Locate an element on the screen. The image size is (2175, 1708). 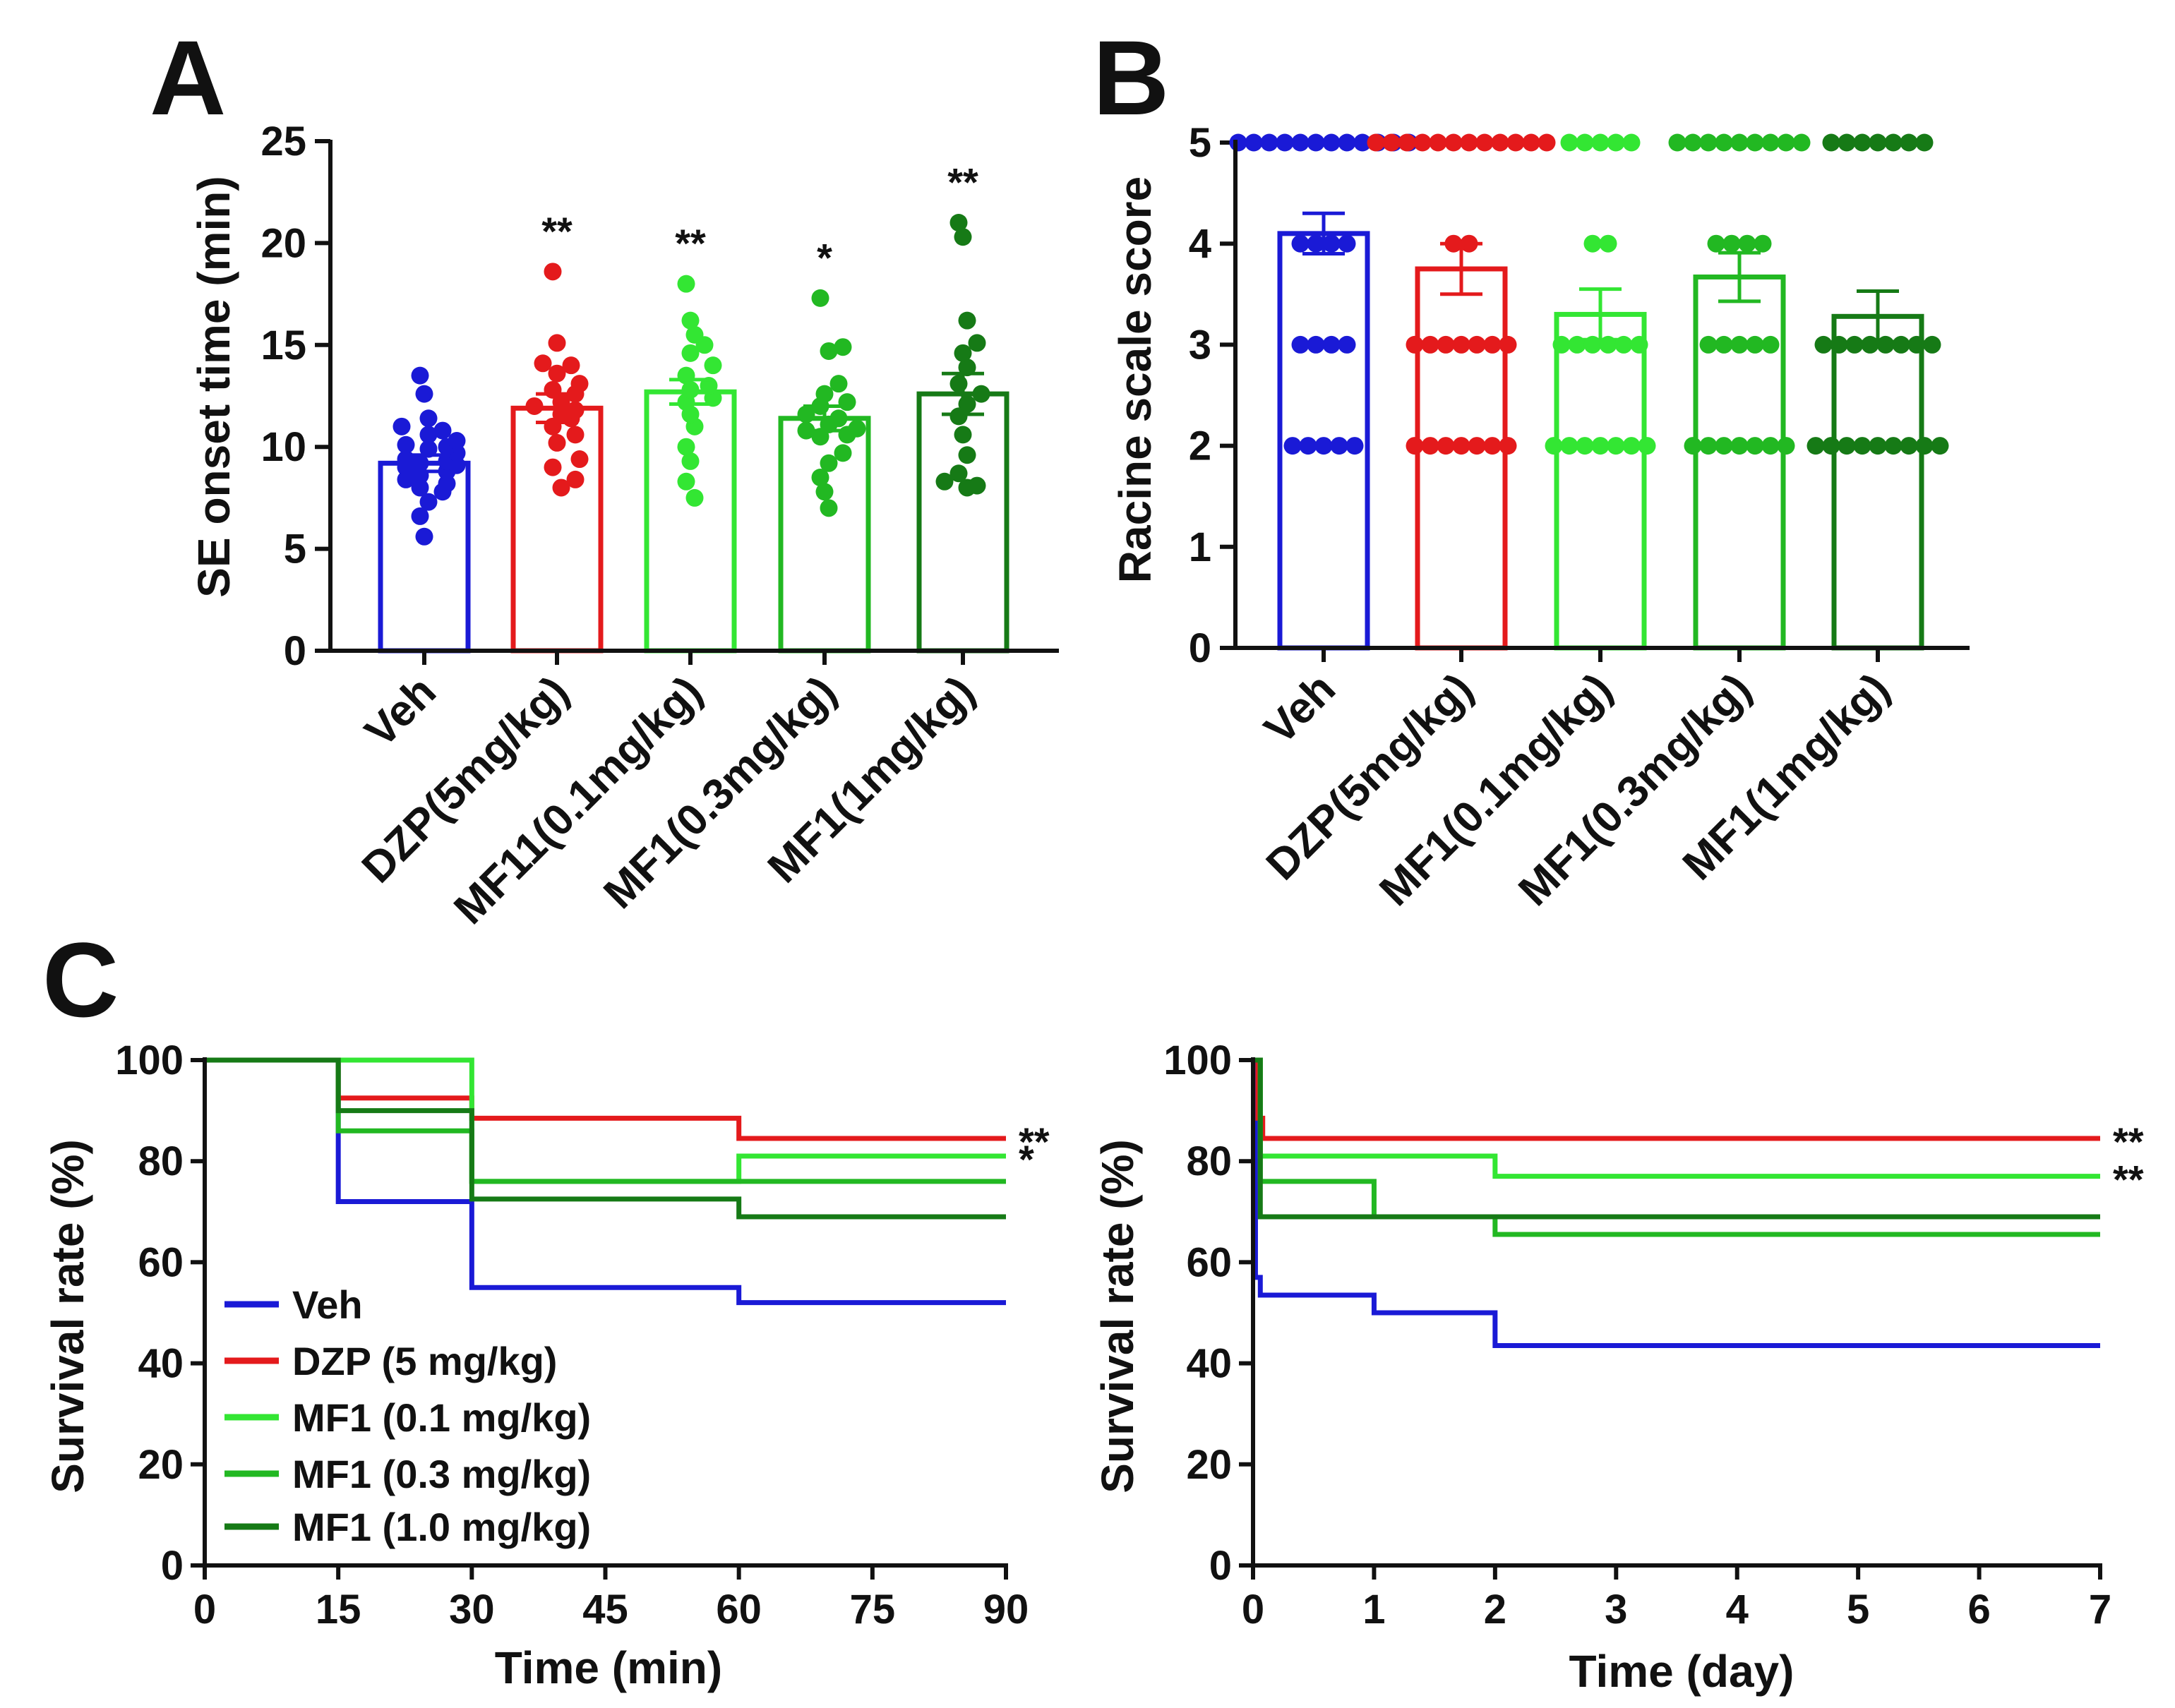
survival-line-mf1-0-1-mg-kg is located at coordinates (605, 1120).